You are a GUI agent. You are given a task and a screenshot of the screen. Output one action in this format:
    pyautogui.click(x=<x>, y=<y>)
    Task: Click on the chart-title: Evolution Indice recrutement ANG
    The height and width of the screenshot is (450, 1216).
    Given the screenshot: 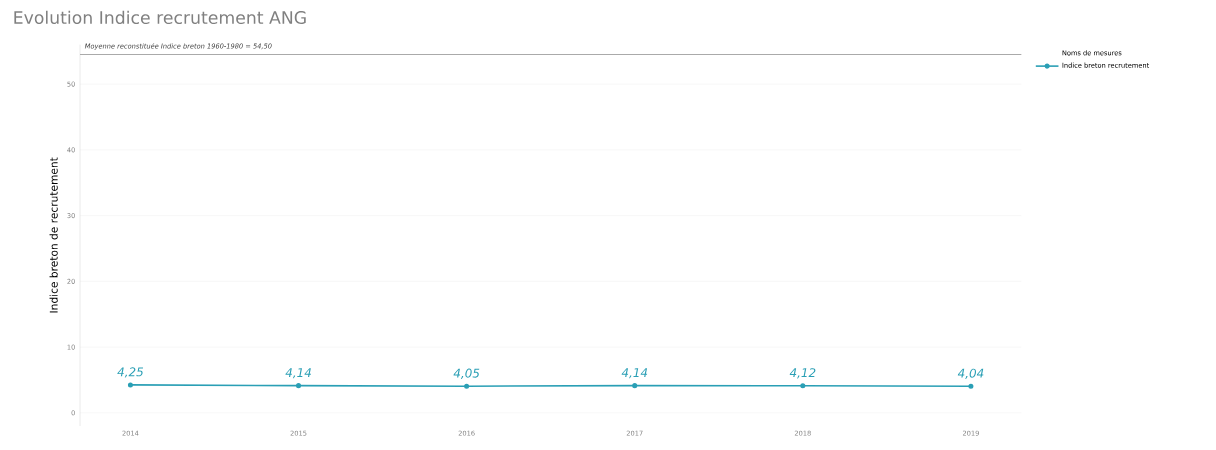 What is the action you would take?
    pyautogui.click(x=160, y=17)
    